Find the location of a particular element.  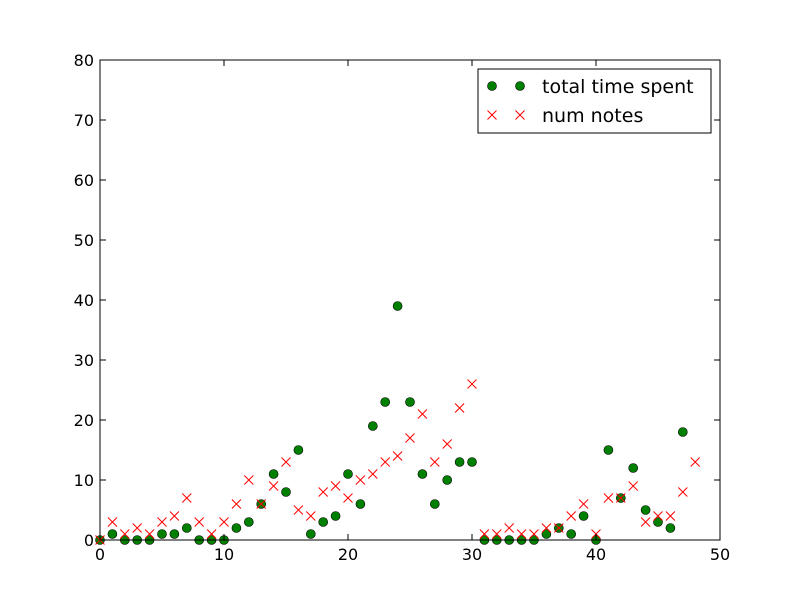

y-tick-label: 20 is located at coordinates (84, 420).